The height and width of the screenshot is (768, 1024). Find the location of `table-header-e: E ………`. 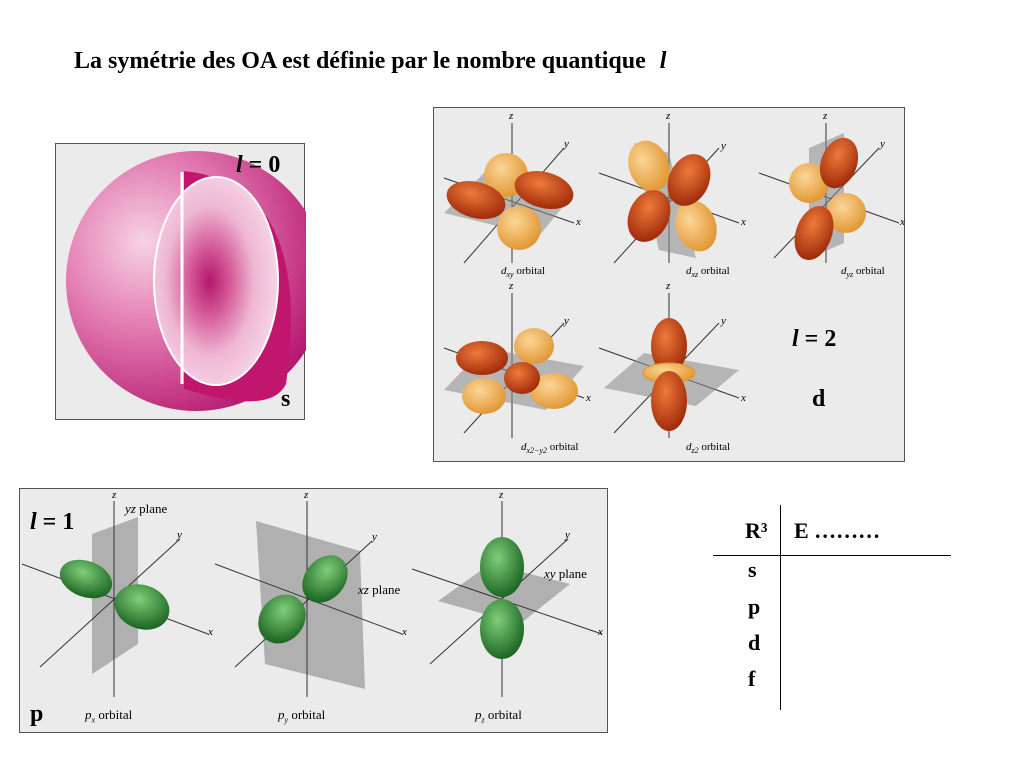

table-header-e: E ……… is located at coordinates (837, 530).